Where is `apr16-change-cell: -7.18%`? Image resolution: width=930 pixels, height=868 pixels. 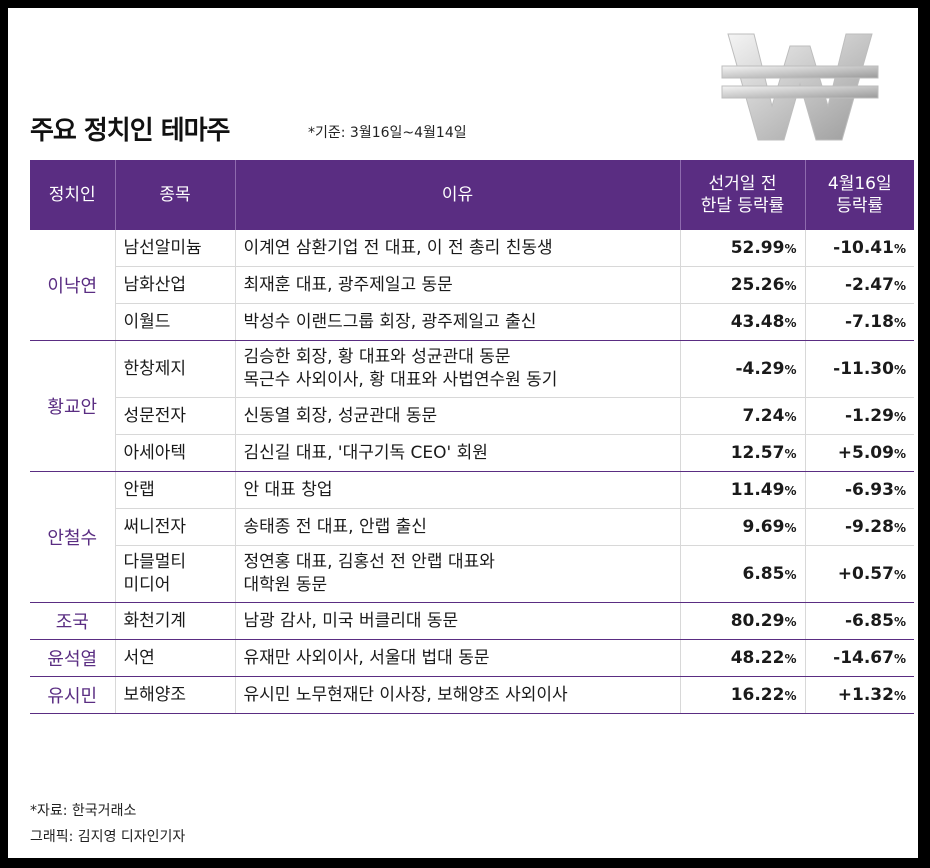
apr16-change-cell: -7.18% is located at coordinates (859, 322).